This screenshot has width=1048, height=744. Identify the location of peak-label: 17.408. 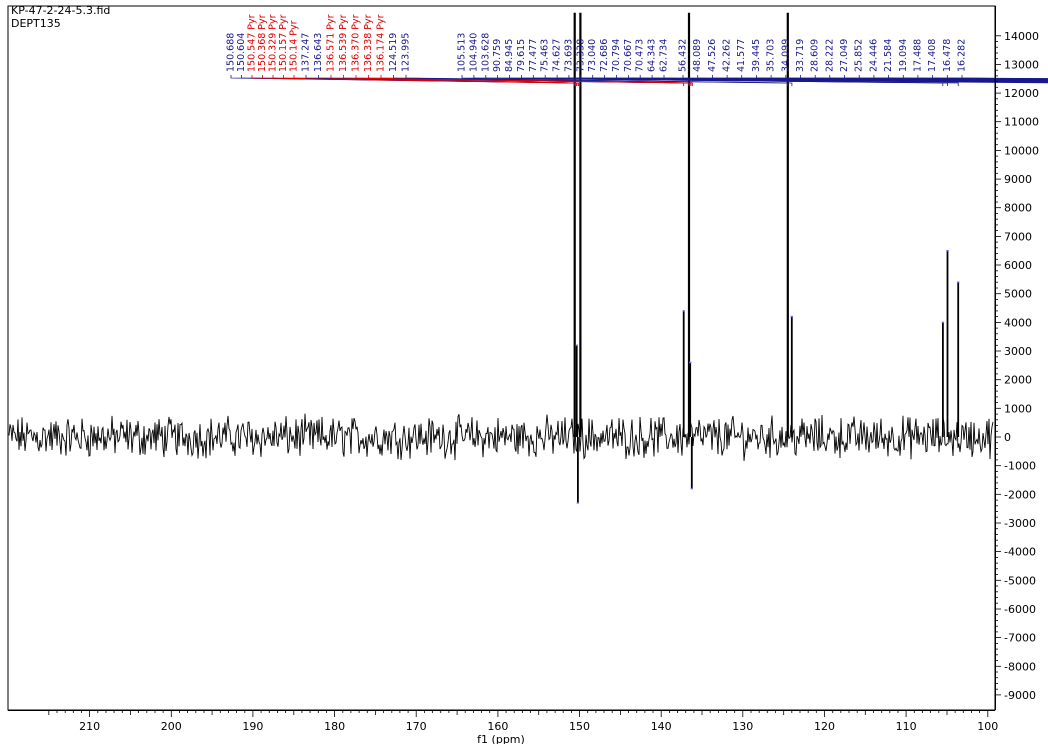
(932, 55).